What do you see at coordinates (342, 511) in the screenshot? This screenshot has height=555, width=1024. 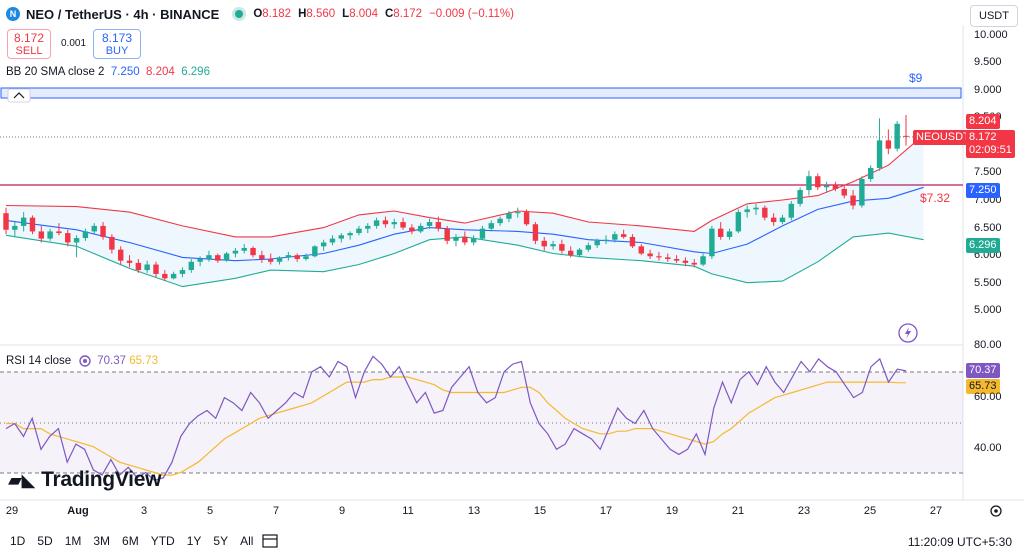 I see `time-tick-label: 9` at bounding box center [342, 511].